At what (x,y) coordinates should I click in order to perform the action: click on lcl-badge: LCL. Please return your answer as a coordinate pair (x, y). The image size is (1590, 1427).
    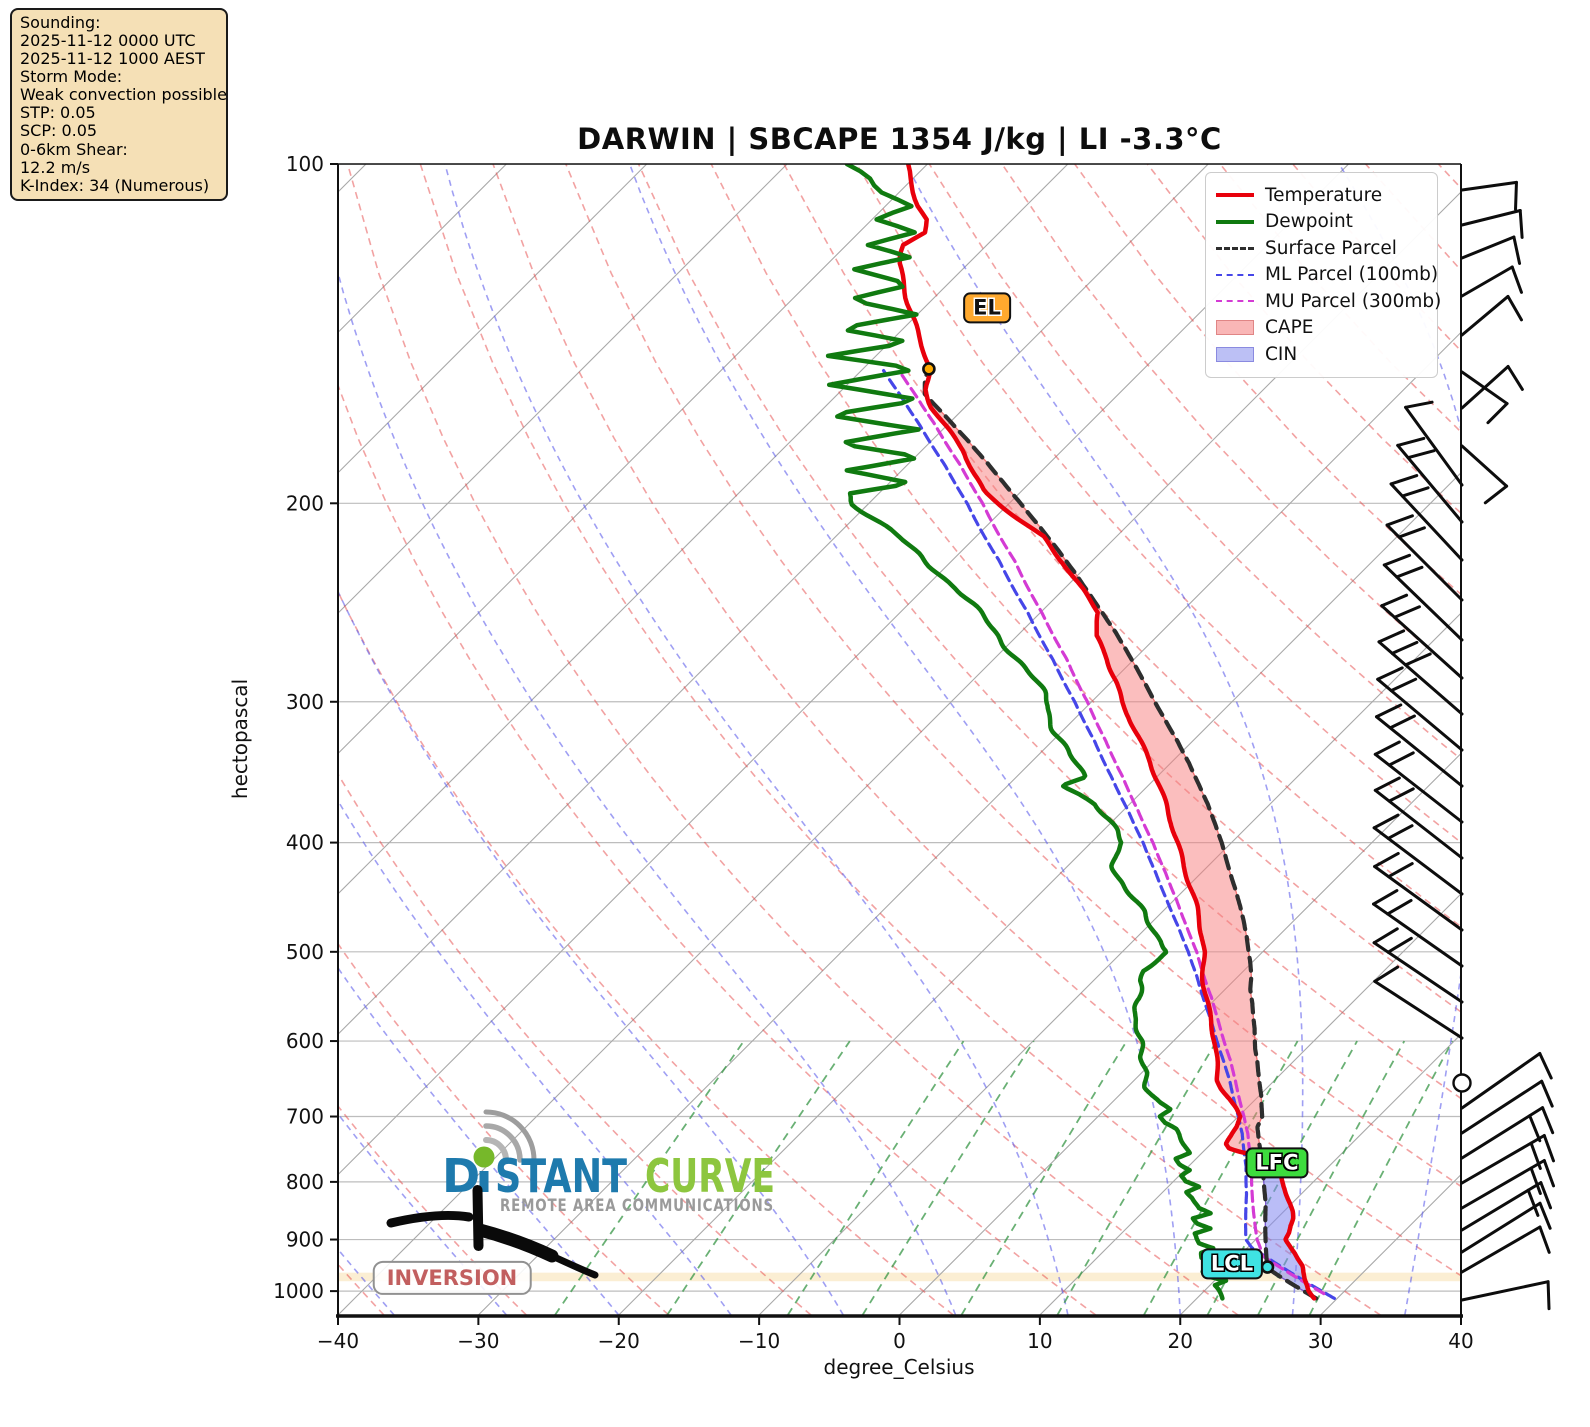
    Looking at the image, I should click on (1232, 1264).